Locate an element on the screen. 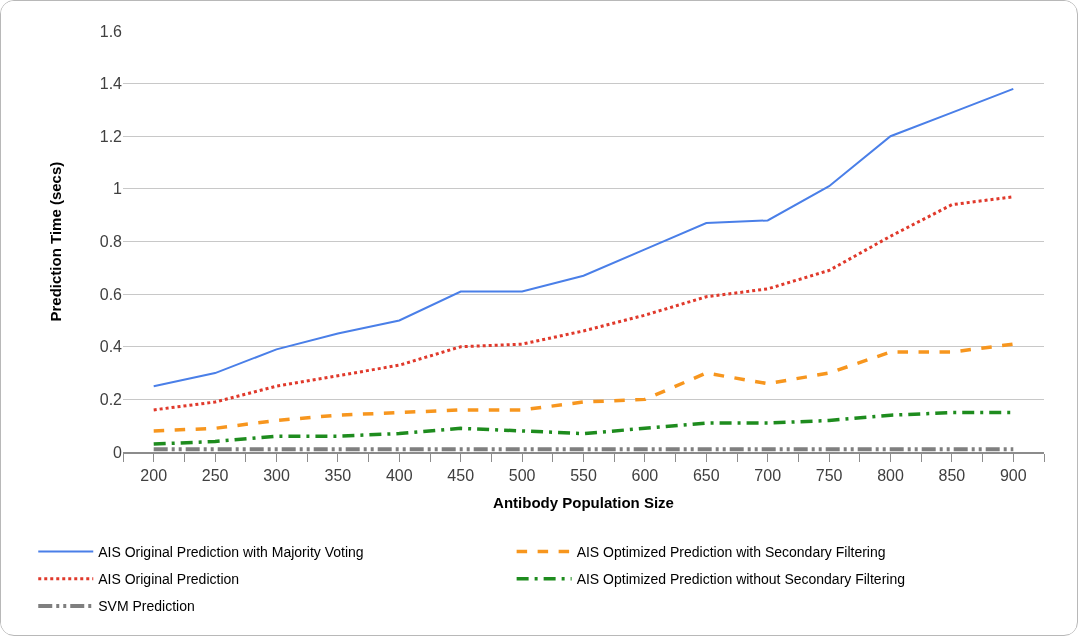 The image size is (1078, 636). x-tick-label: 900 is located at coordinates (1013, 475).